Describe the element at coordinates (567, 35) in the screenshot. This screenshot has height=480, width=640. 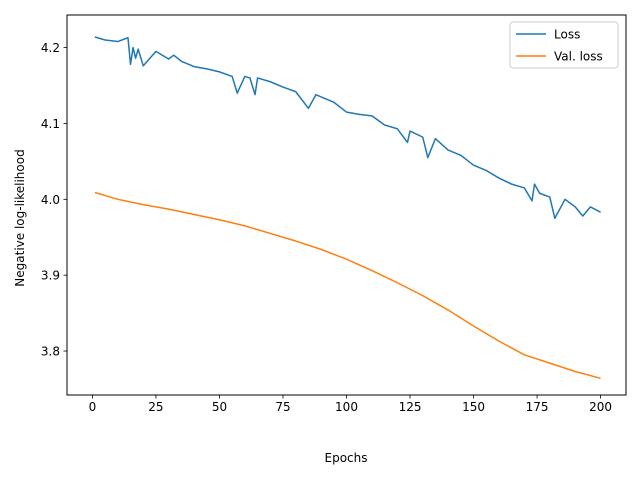
I see `legend-label-loss: Loss` at that location.